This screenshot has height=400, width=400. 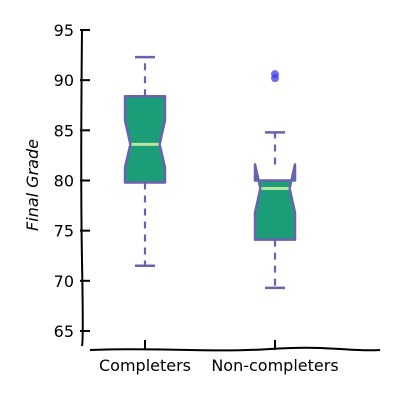 What do you see at coordinates (275, 74) in the screenshot?
I see `outlier-point` at bounding box center [275, 74].